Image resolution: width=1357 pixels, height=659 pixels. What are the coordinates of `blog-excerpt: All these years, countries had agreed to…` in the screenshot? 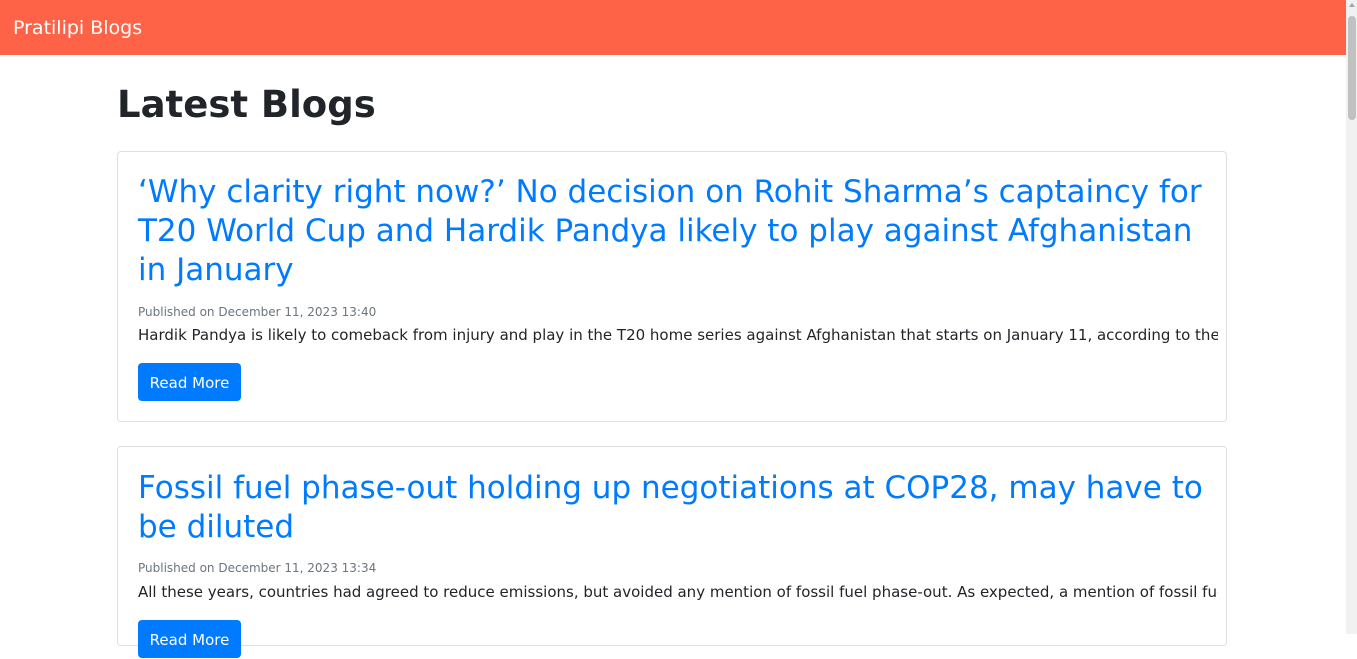 It's located at (678, 592).